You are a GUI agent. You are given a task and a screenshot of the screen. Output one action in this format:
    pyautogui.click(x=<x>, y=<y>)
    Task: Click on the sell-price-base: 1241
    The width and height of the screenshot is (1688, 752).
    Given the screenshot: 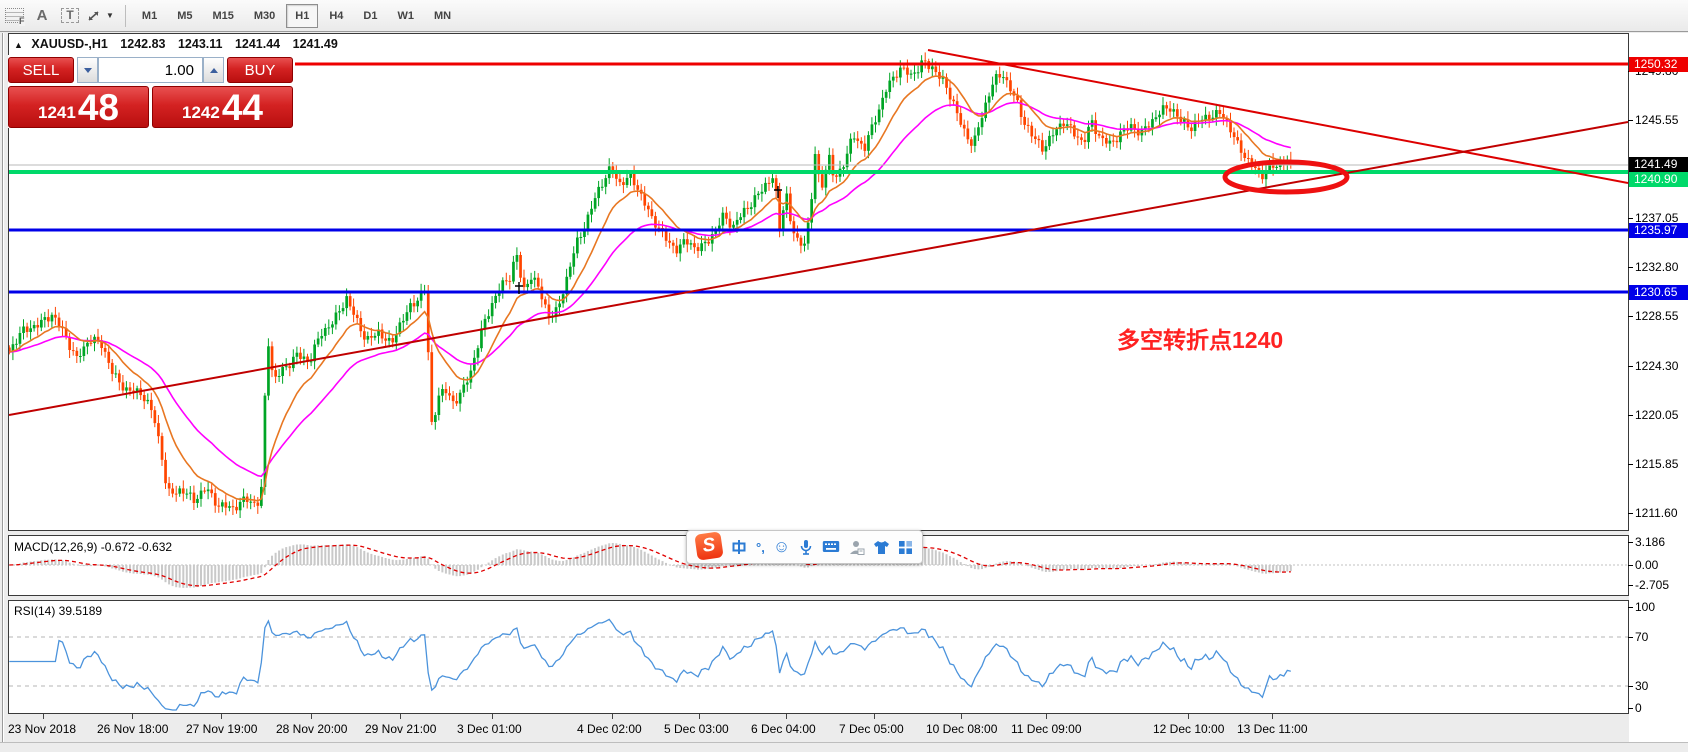 What is the action you would take?
    pyautogui.click(x=57, y=112)
    